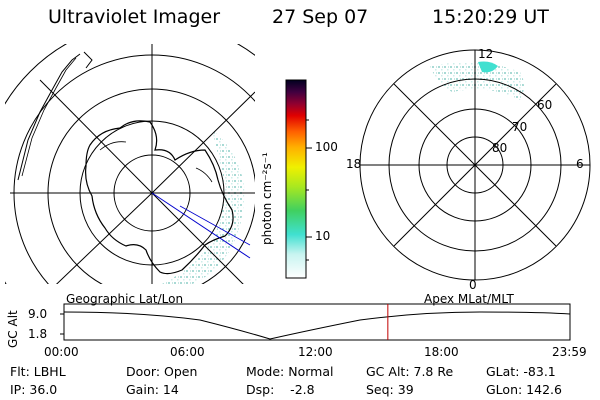  I want to click on apex-caption: Apex MLat/MLT, so click(469, 299).